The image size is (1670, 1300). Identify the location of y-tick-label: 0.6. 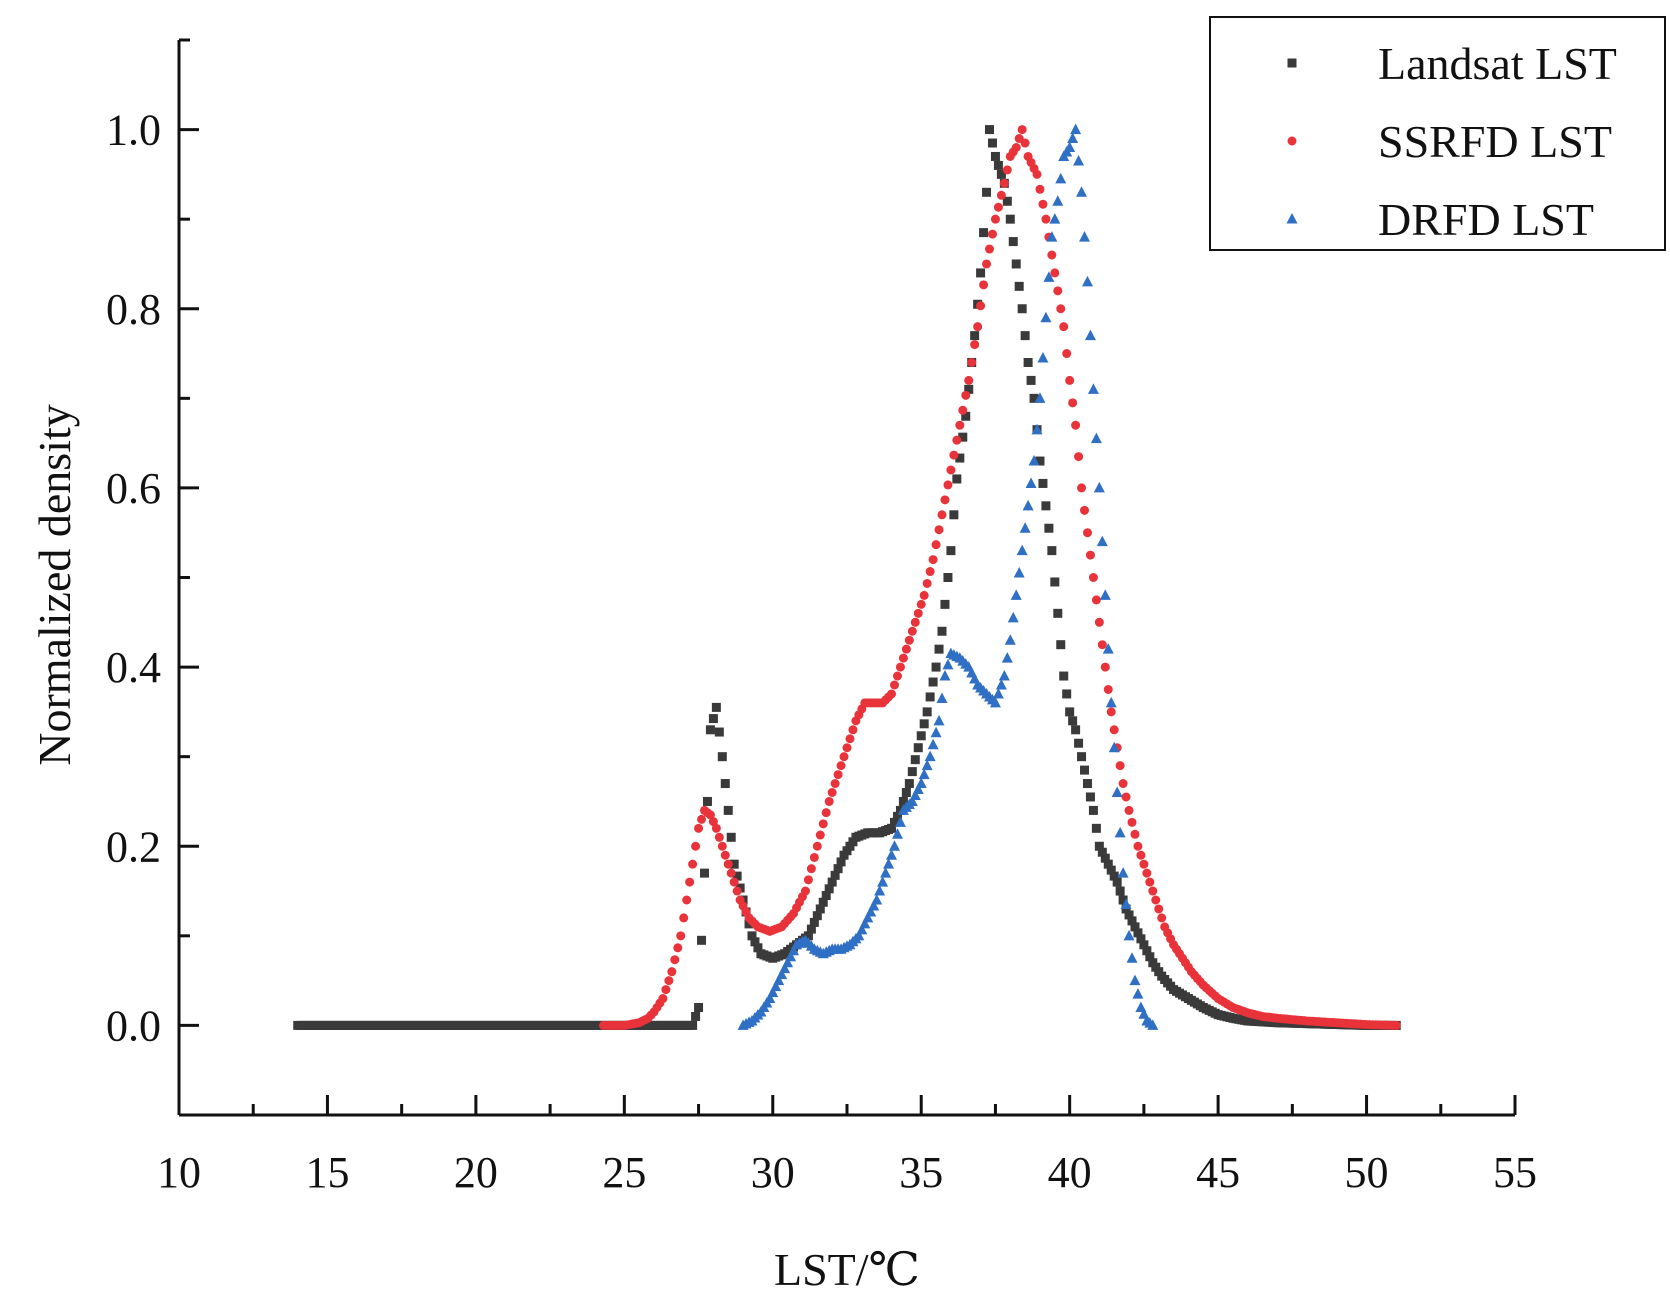
(133, 488).